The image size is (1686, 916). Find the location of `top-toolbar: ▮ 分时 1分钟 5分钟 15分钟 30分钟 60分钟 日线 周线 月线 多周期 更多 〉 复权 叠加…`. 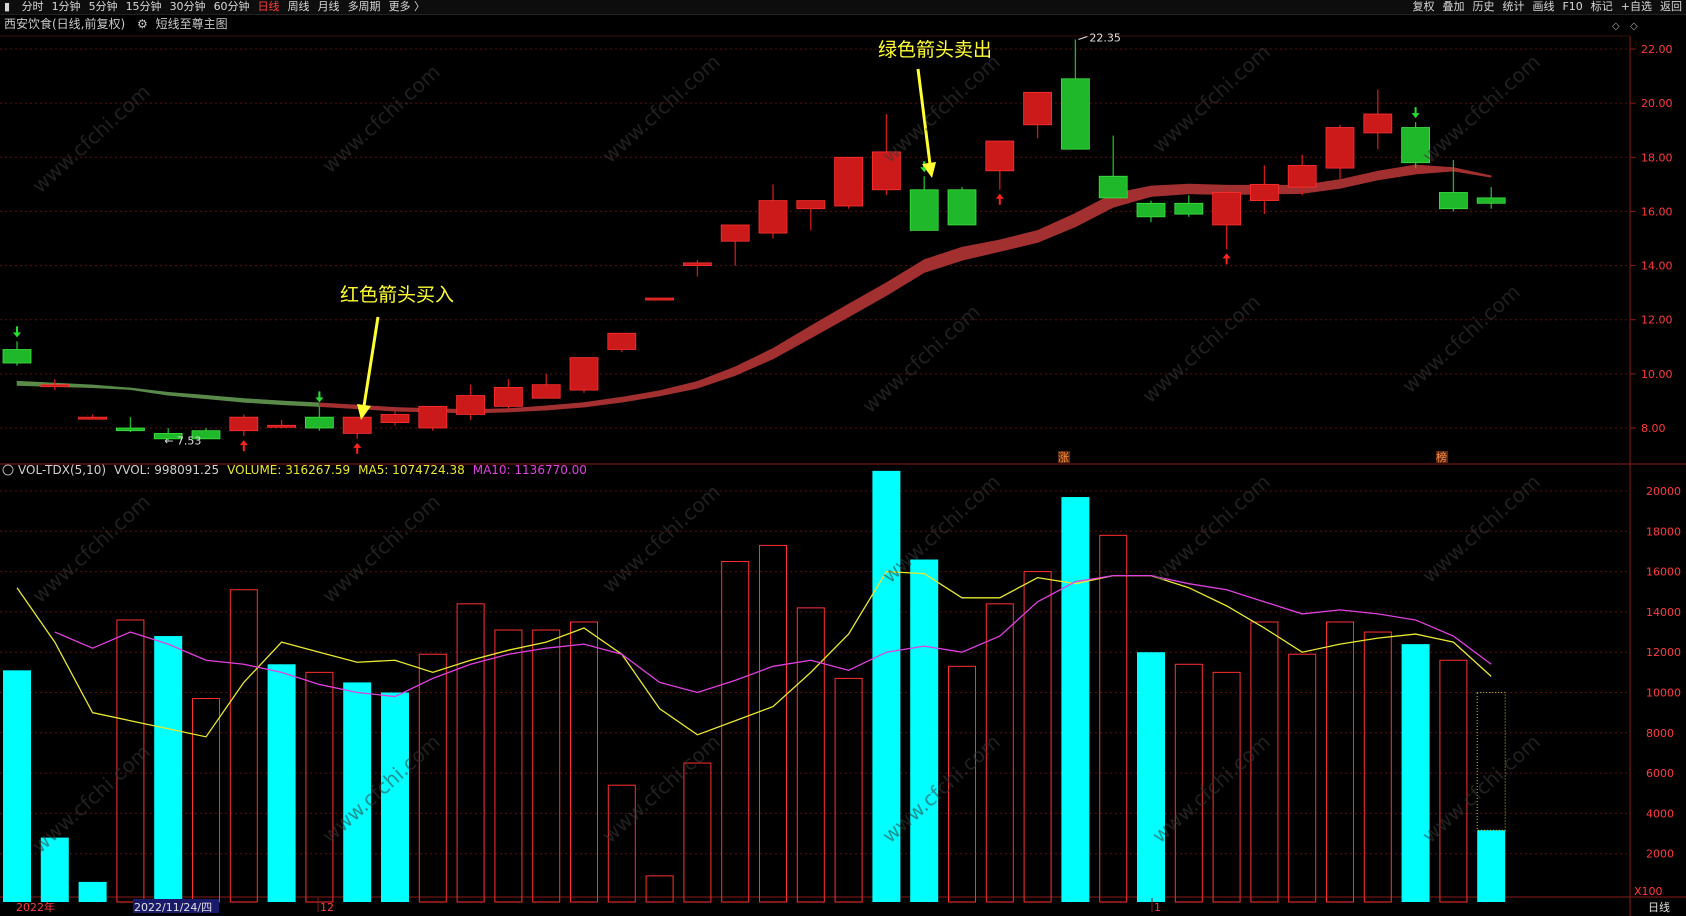

top-toolbar: ▮ 分时 1分钟 5分钟 15分钟 30分钟 60分钟 日线 周线 月线 多周期 更多 〉 复权 叠加… is located at coordinates (843, 7).